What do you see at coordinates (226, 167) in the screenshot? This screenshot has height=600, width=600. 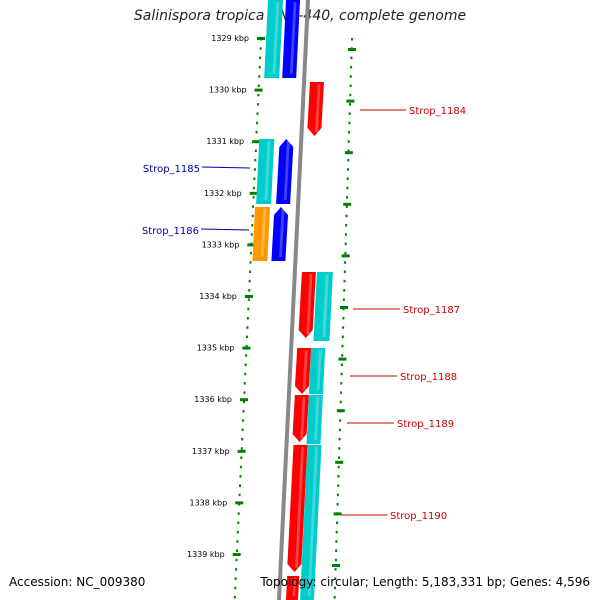 I see `gene-leader-line` at bounding box center [226, 167].